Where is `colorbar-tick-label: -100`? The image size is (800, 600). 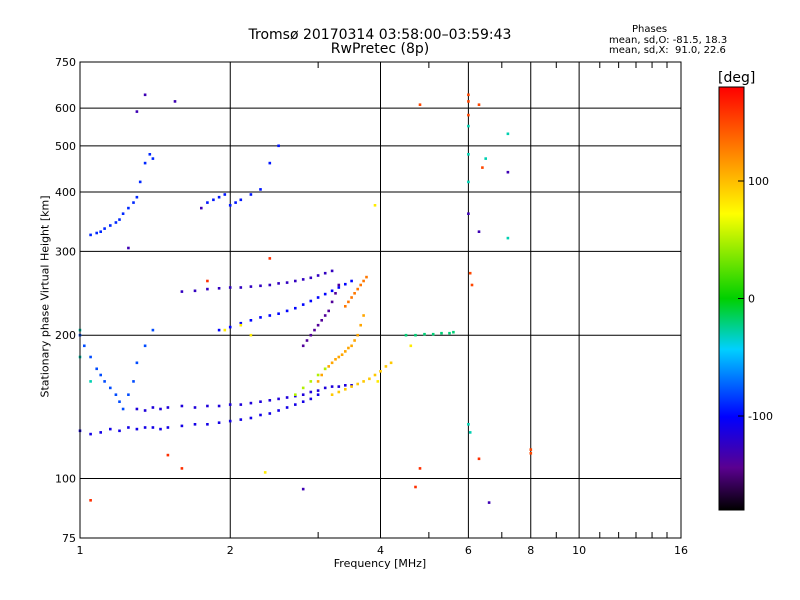
colorbar-tick-label: -100 is located at coordinates (760, 416).